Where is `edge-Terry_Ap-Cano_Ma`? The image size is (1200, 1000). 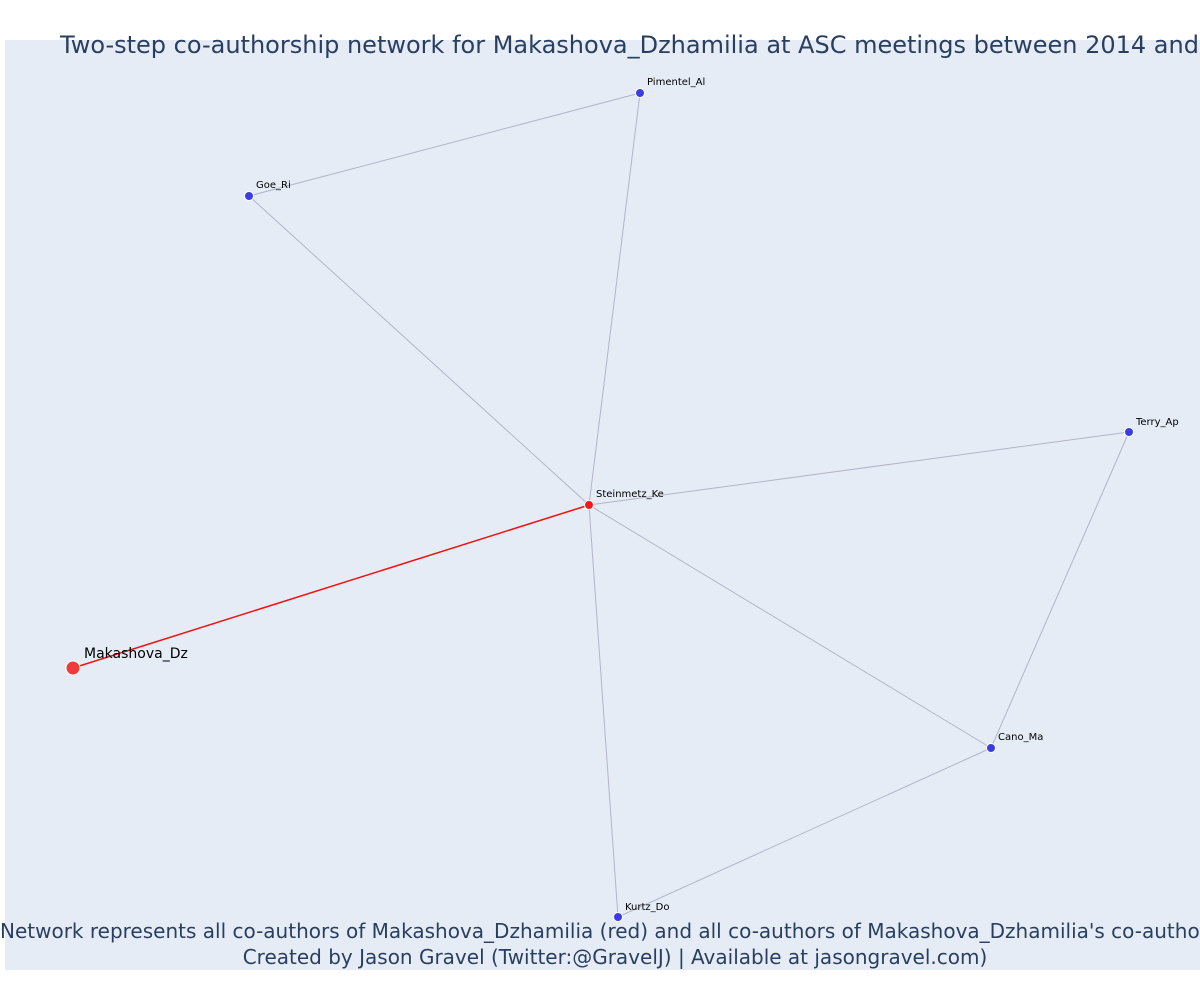 edge-Terry_Ap-Cano_Ma is located at coordinates (1060, 590).